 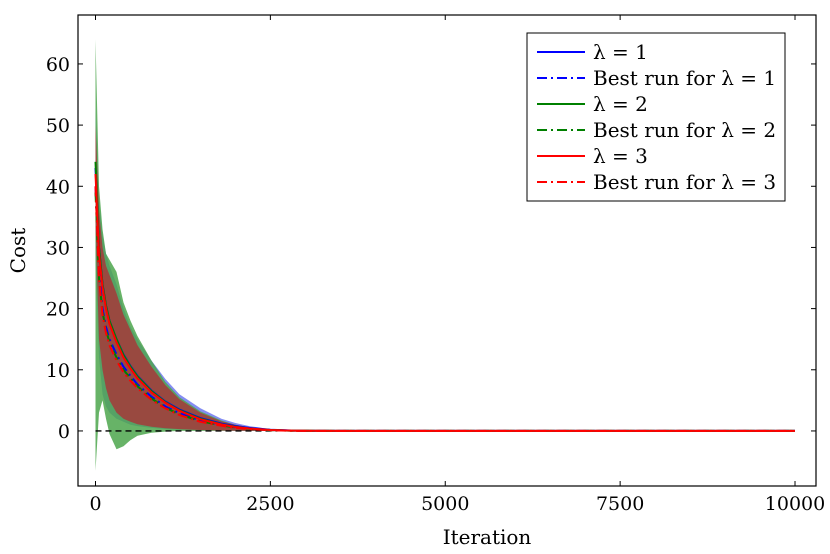 I want to click on x-tick-label: 10000, so click(x=795, y=504).